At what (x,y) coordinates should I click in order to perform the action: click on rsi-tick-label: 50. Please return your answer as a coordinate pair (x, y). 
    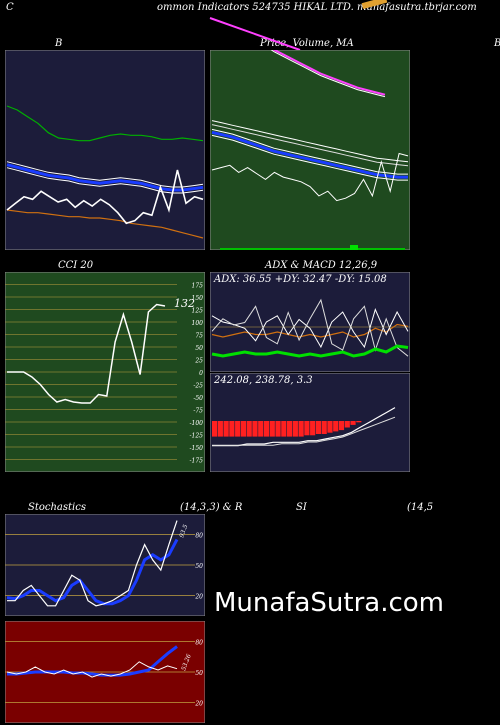
    Looking at the image, I should click on (199, 673).